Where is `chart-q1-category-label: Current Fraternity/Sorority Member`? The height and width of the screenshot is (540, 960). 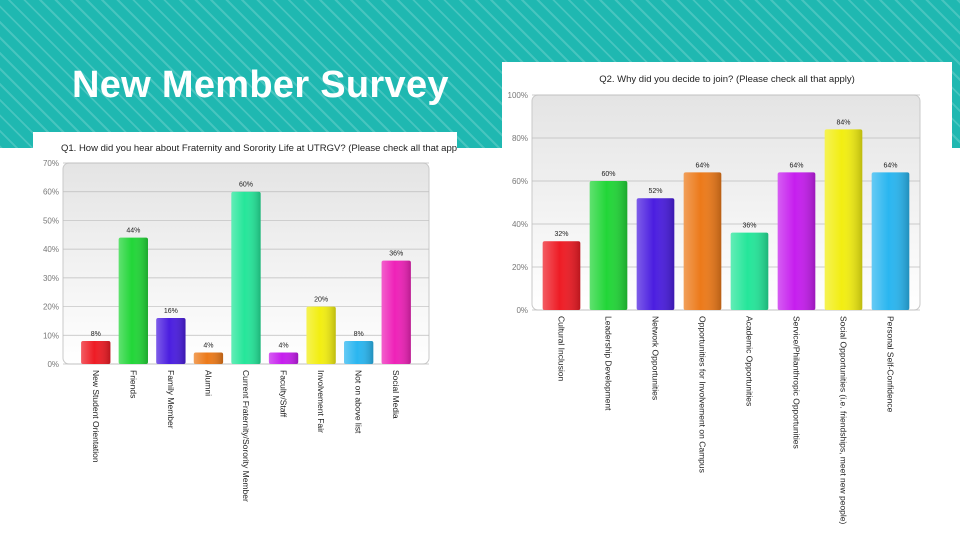
chart-q1-category-label: Current Fraternity/Sorority Member is located at coordinates (246, 436).